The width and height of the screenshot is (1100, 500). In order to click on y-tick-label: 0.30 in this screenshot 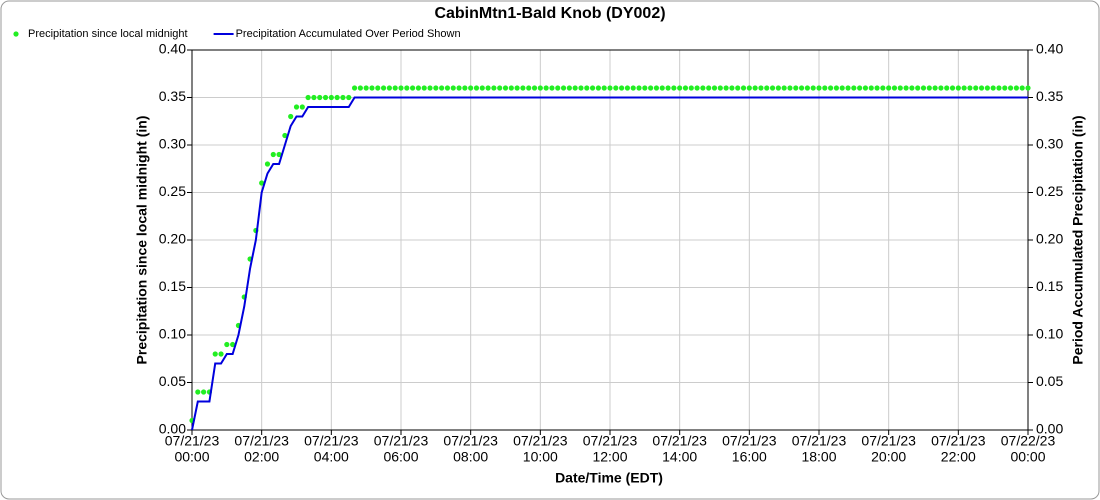, I will do `click(172, 144)`.